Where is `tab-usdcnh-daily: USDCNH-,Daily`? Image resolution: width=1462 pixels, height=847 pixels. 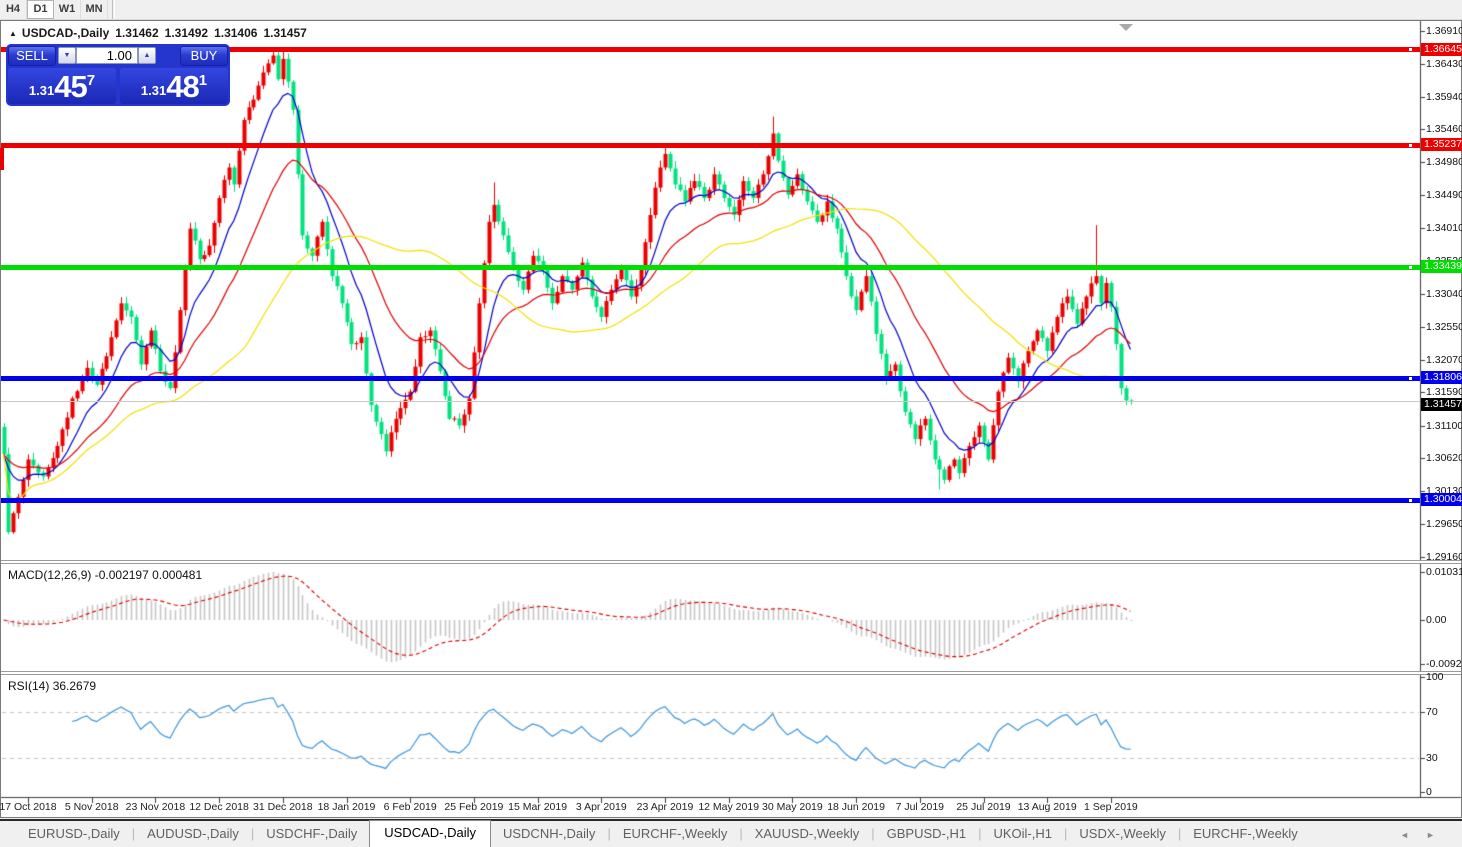 tab-usdcnh-daily: USDCNH-,Daily is located at coordinates (549, 833).